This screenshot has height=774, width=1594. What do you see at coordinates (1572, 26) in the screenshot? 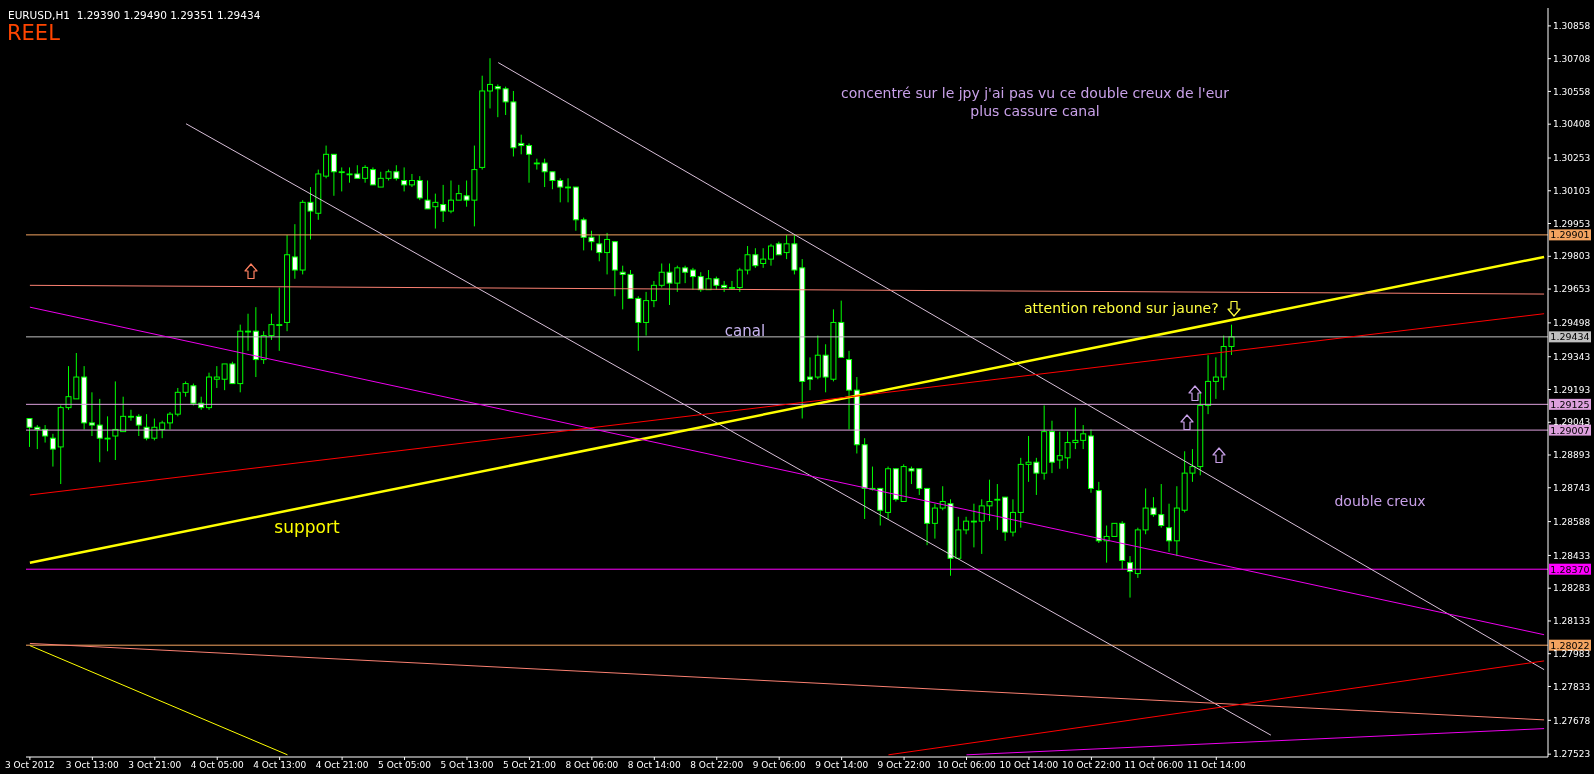
I see `y-tick-label: 1.30858` at bounding box center [1572, 26].